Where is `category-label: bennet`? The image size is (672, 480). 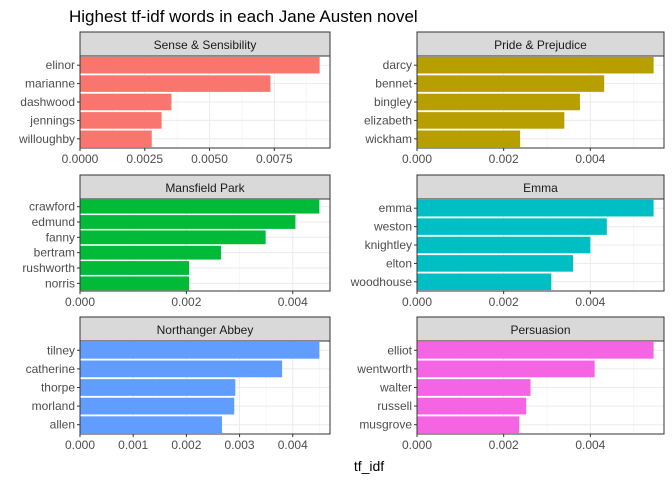 category-label: bennet is located at coordinates (393, 84).